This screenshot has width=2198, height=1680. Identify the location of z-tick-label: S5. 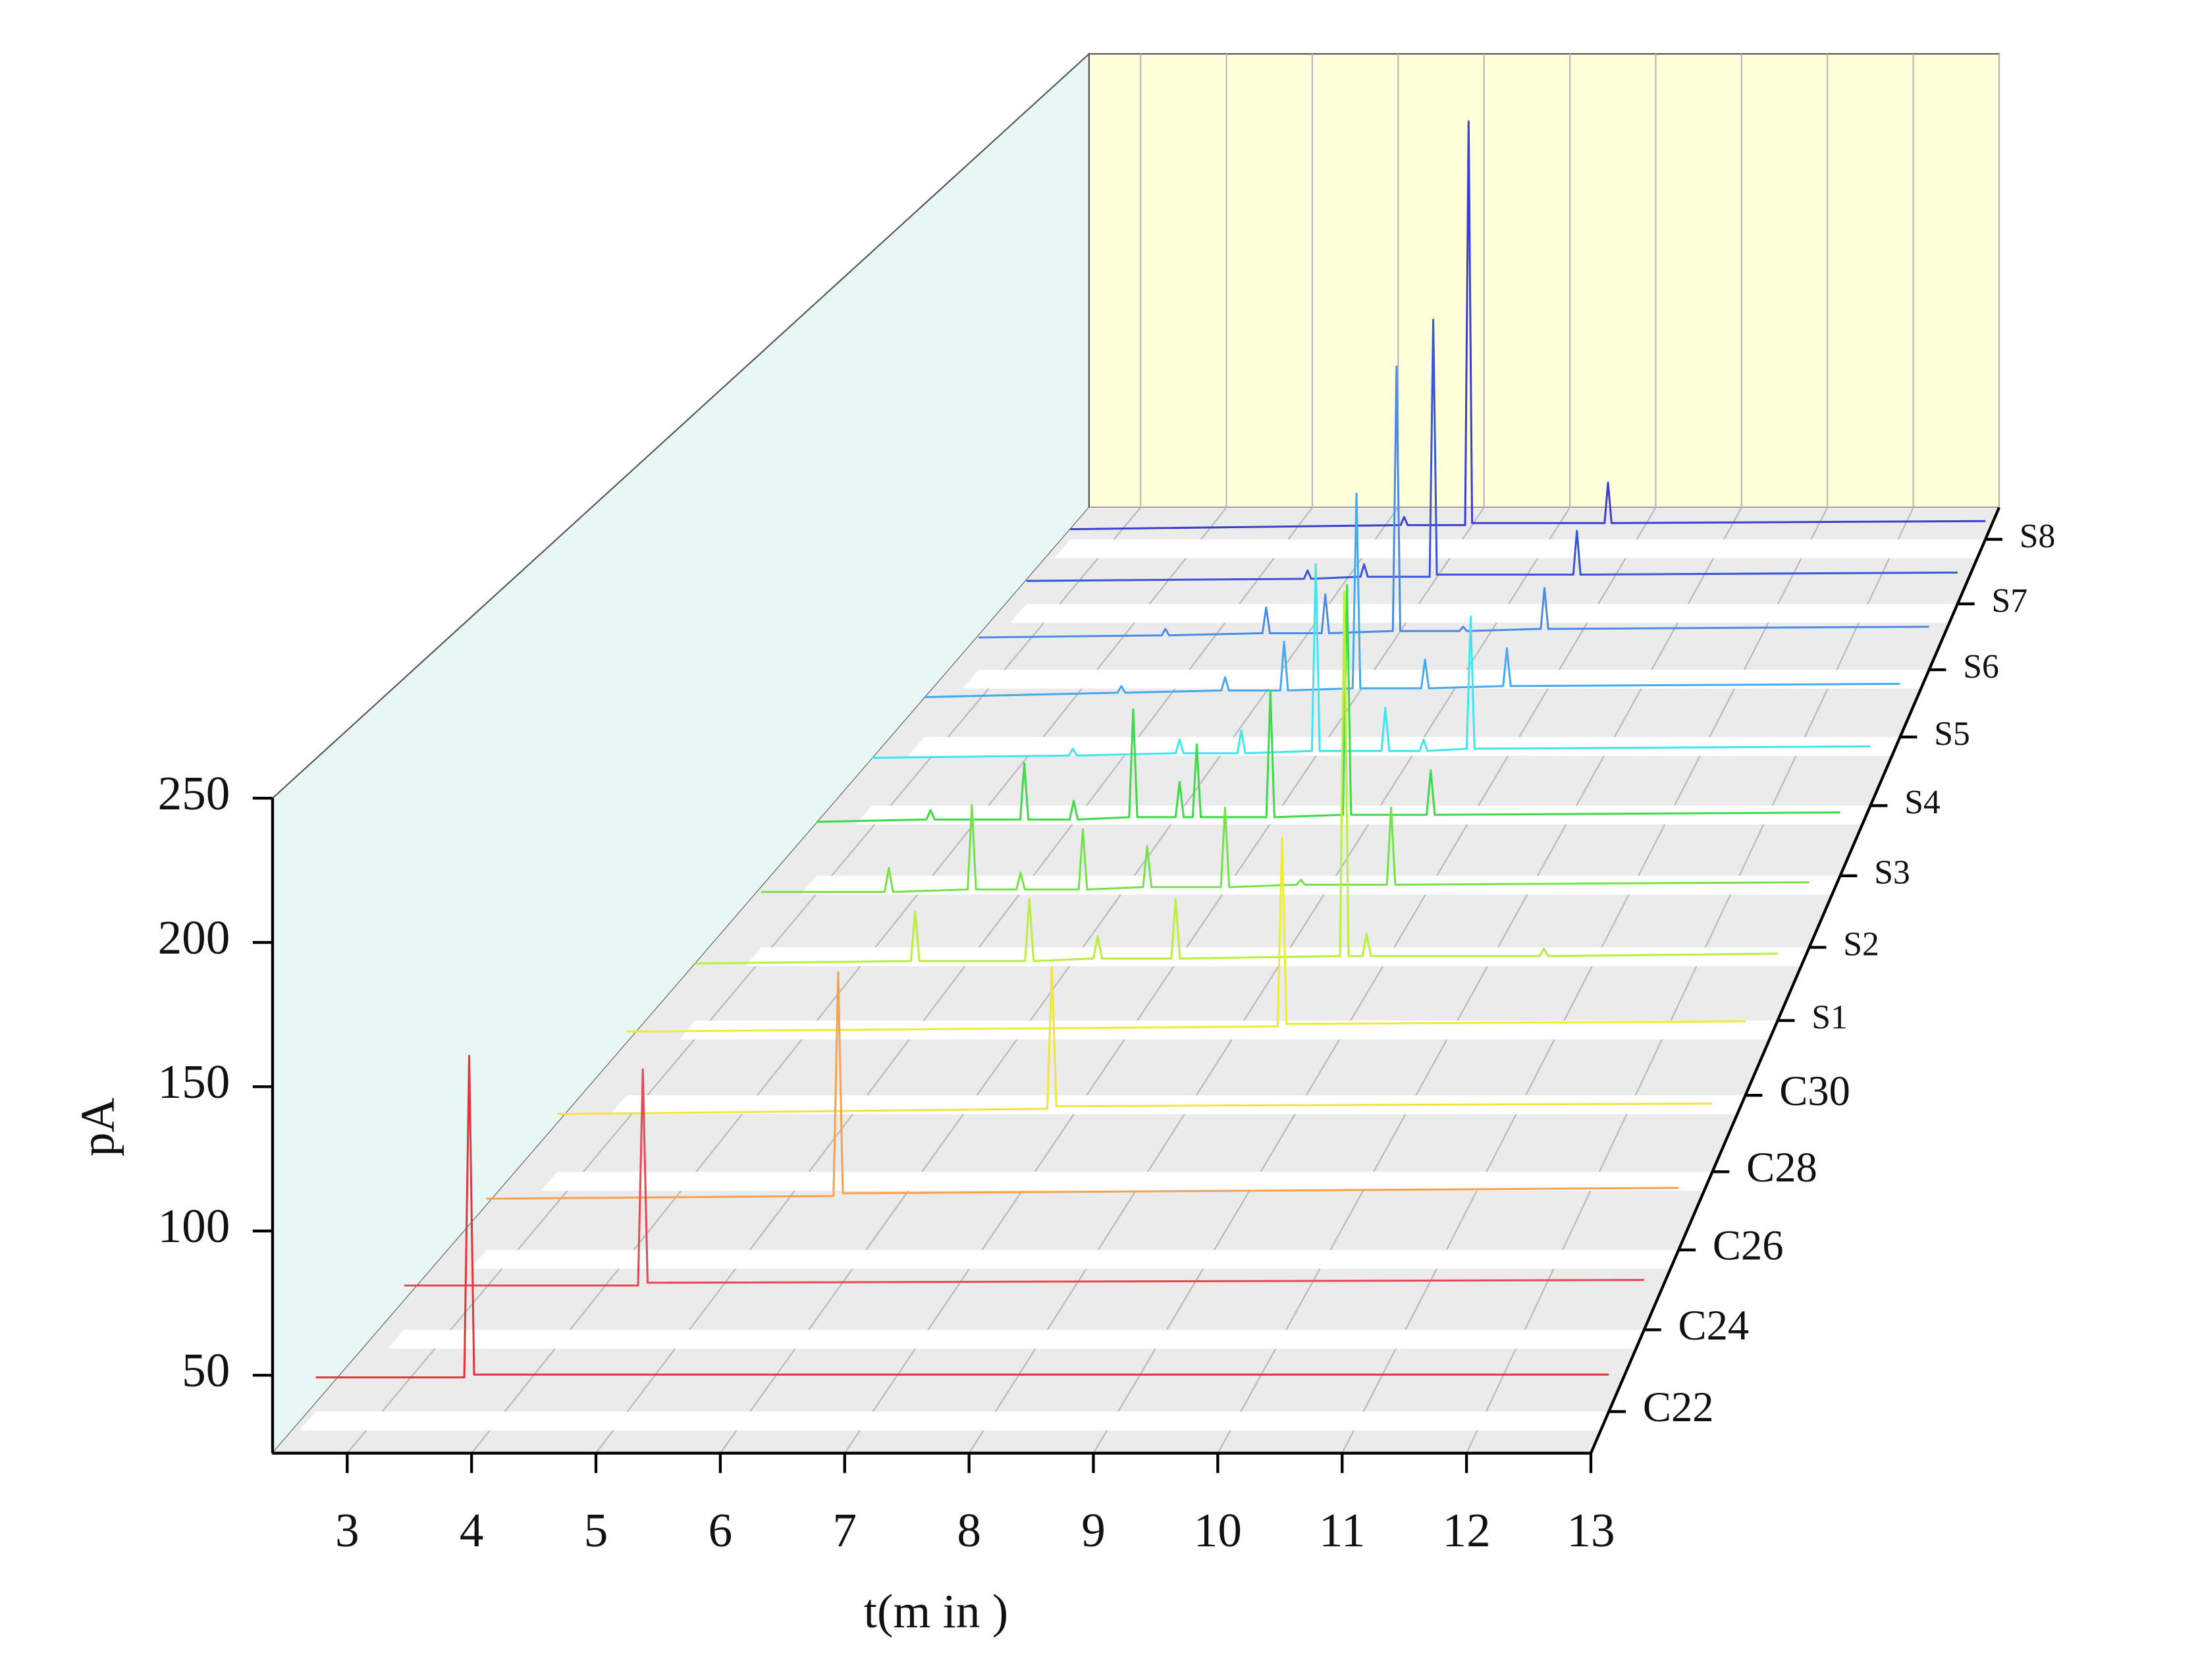
(1952, 734).